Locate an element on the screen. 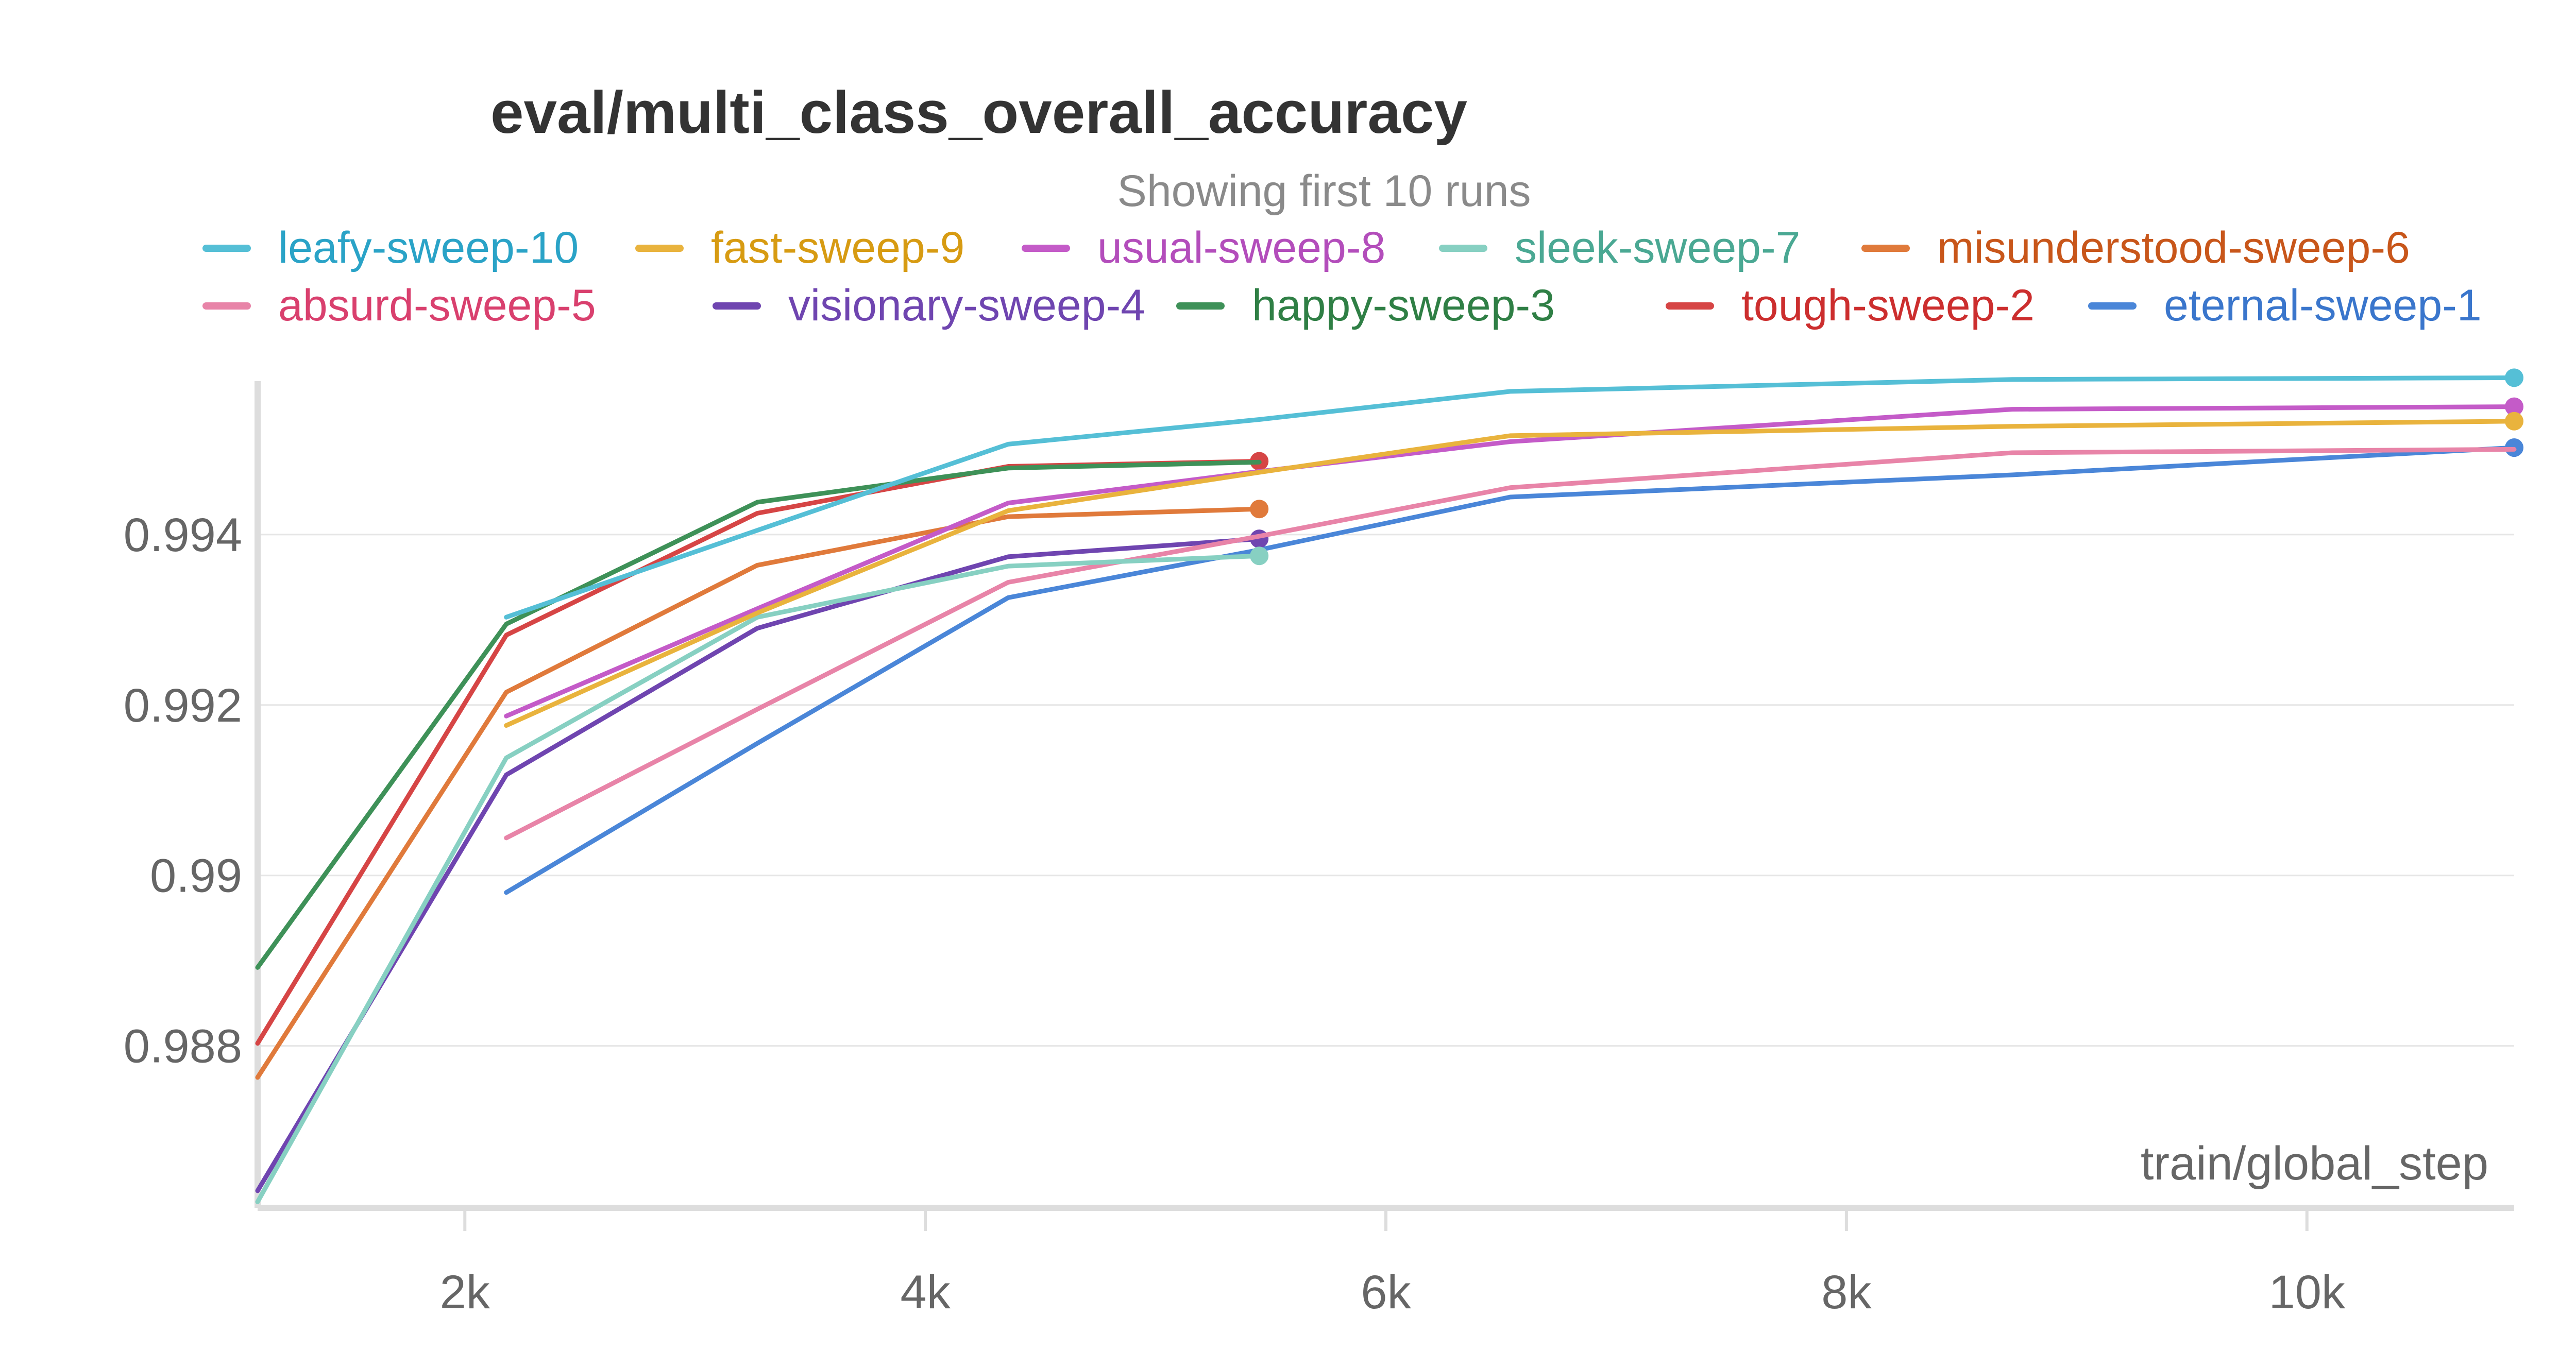  x-tick-label: 6k is located at coordinates (1386, 1292).